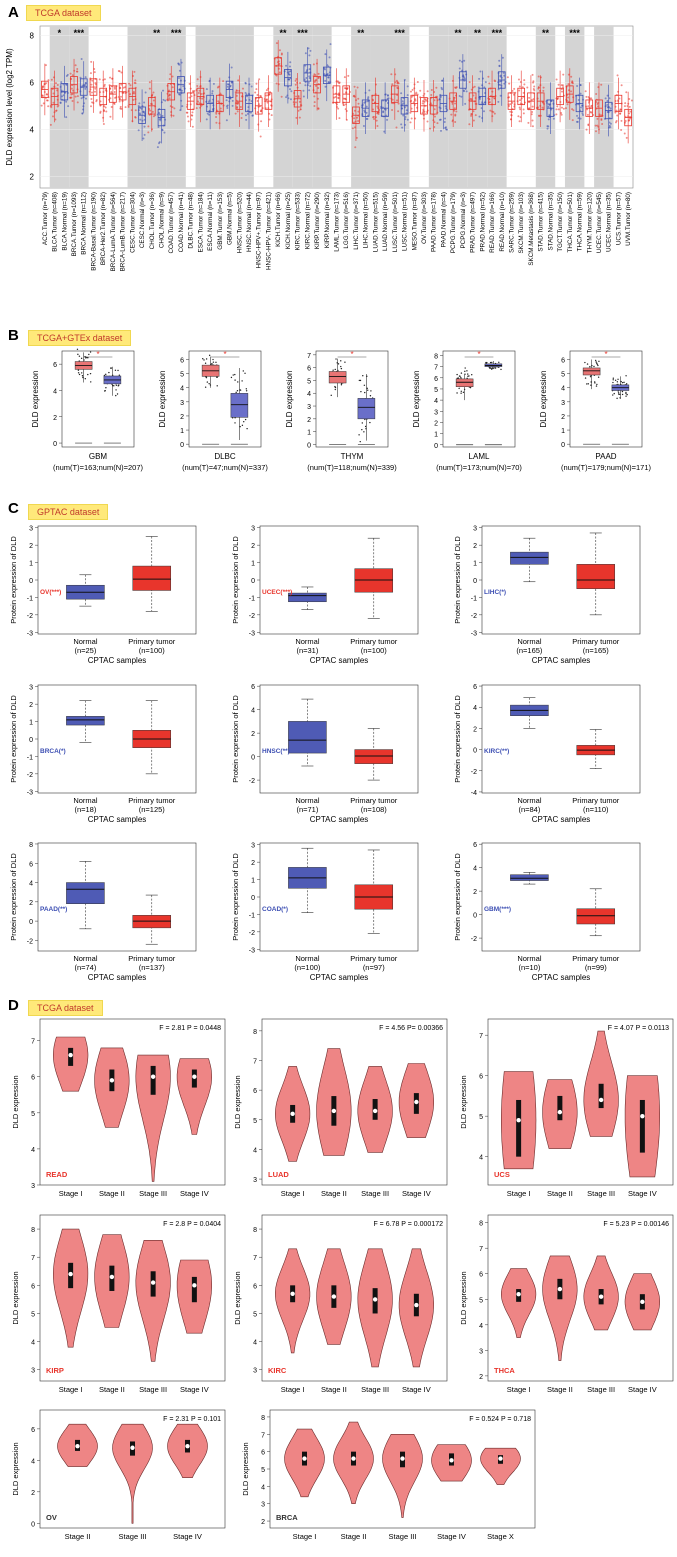 The image size is (677, 1557). Describe the element at coordinates (496, 751) in the screenshot. I see `cancer-label: KIRC(**)` at that location.